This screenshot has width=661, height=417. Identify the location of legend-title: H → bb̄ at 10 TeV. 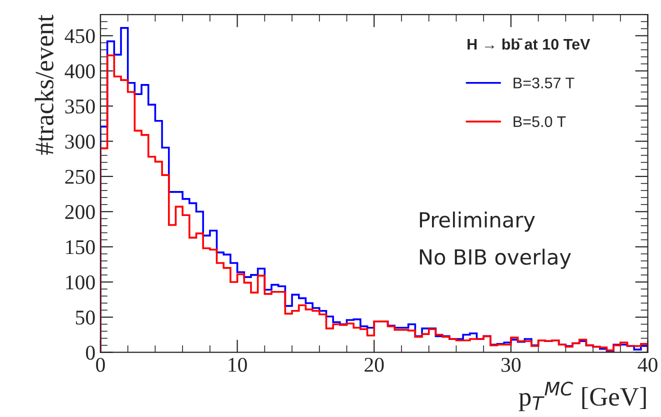
(529, 44).